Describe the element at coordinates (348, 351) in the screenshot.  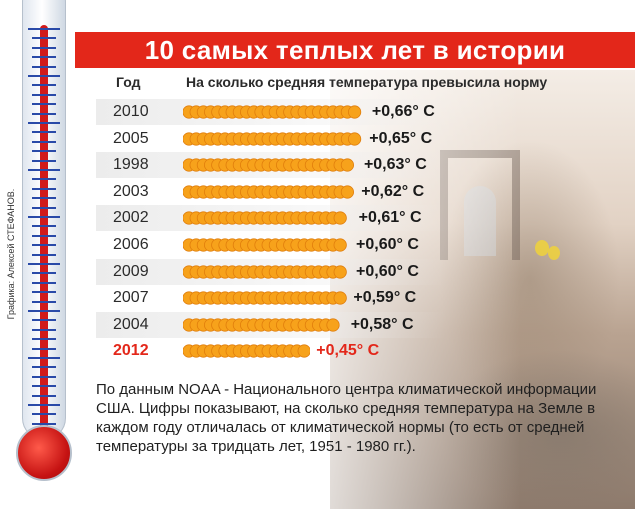
I see `value-label: +0,45° C` at that location.